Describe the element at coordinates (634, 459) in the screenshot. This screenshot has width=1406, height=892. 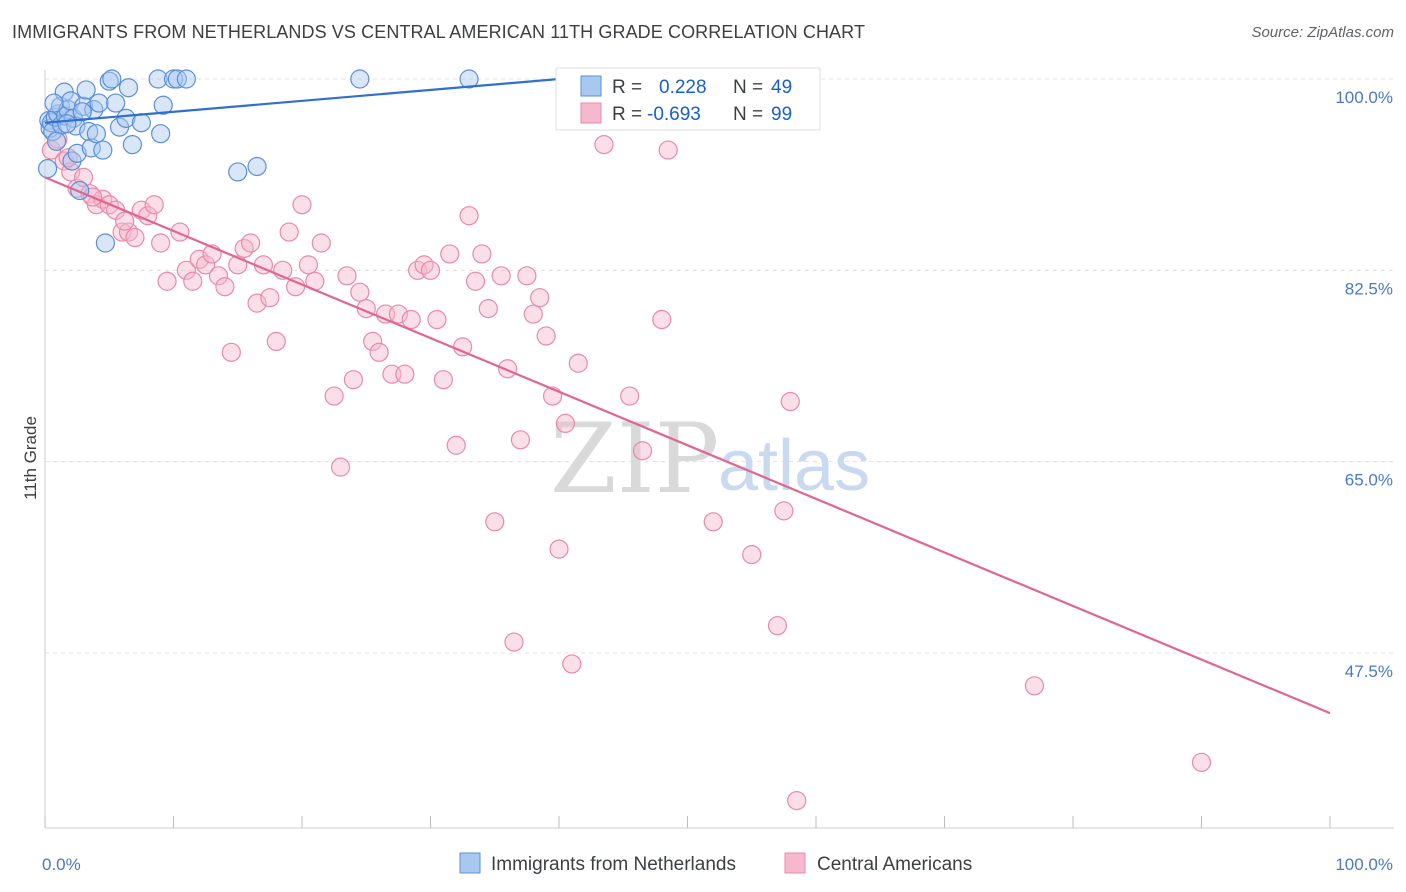
I see `watermark-zip: ZIP` at that location.